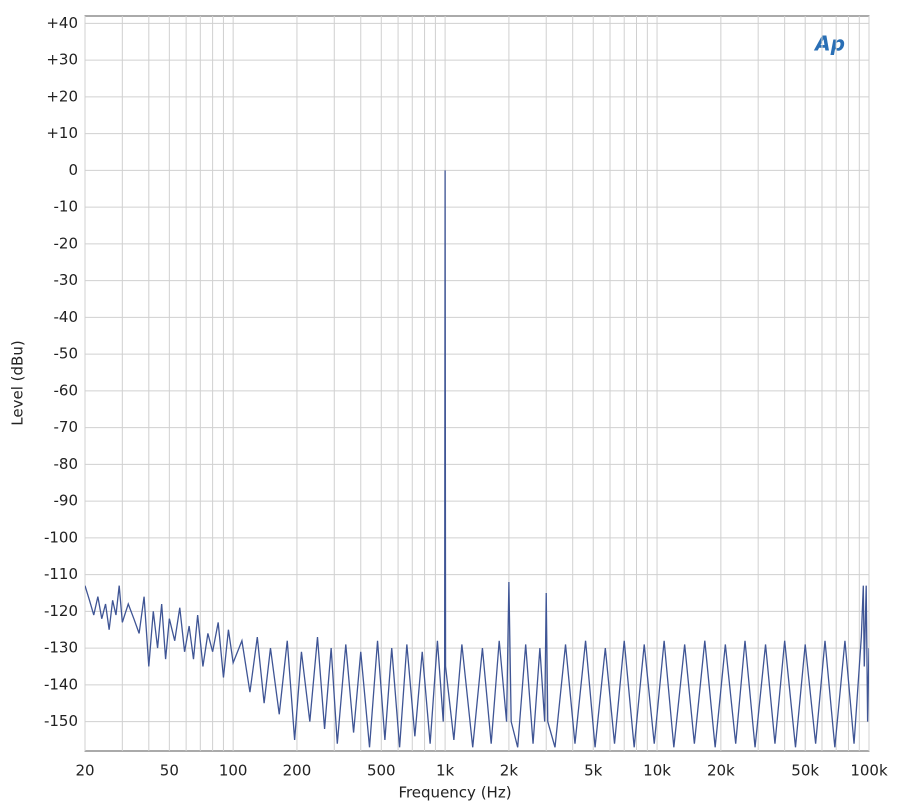  I want to click on y-tick-label: +10, so click(62, 133).